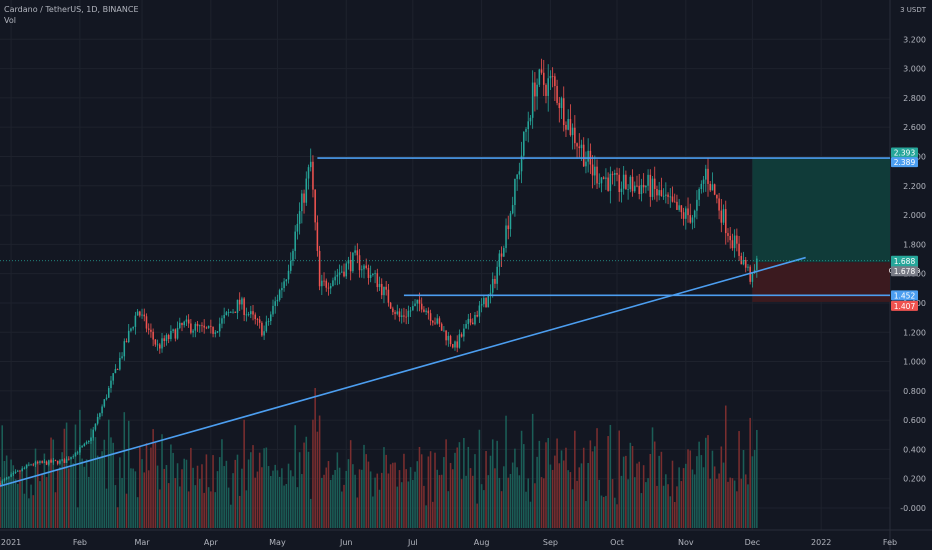 The height and width of the screenshot is (550, 932). What do you see at coordinates (905, 162) in the screenshot?
I see `price-label-level: 2.389` at bounding box center [905, 162].